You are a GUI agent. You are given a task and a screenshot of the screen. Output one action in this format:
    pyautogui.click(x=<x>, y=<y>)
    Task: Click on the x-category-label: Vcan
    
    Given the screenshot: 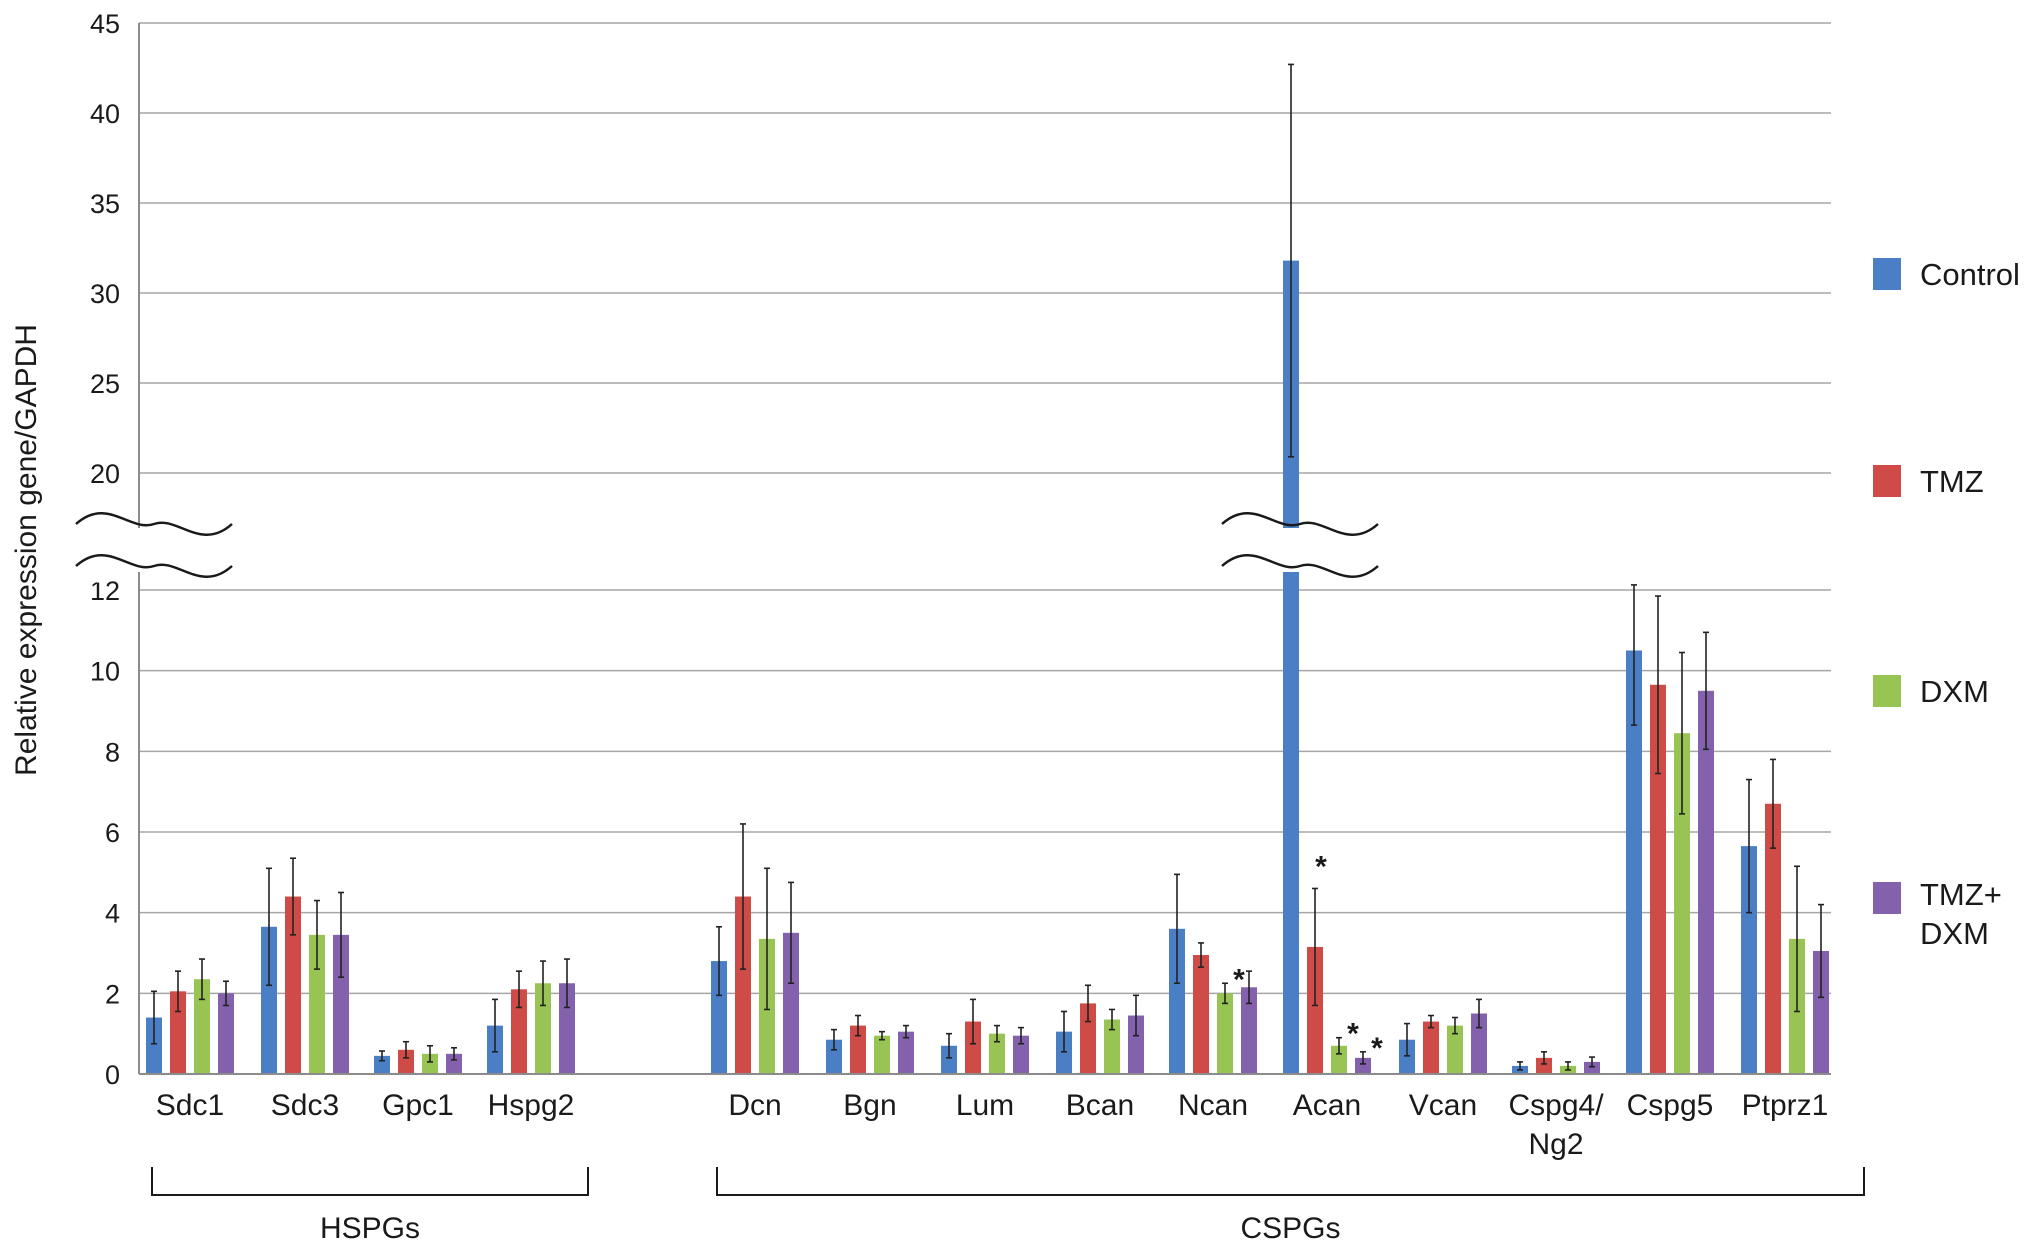 What is the action you would take?
    pyautogui.click(x=1443, y=1105)
    